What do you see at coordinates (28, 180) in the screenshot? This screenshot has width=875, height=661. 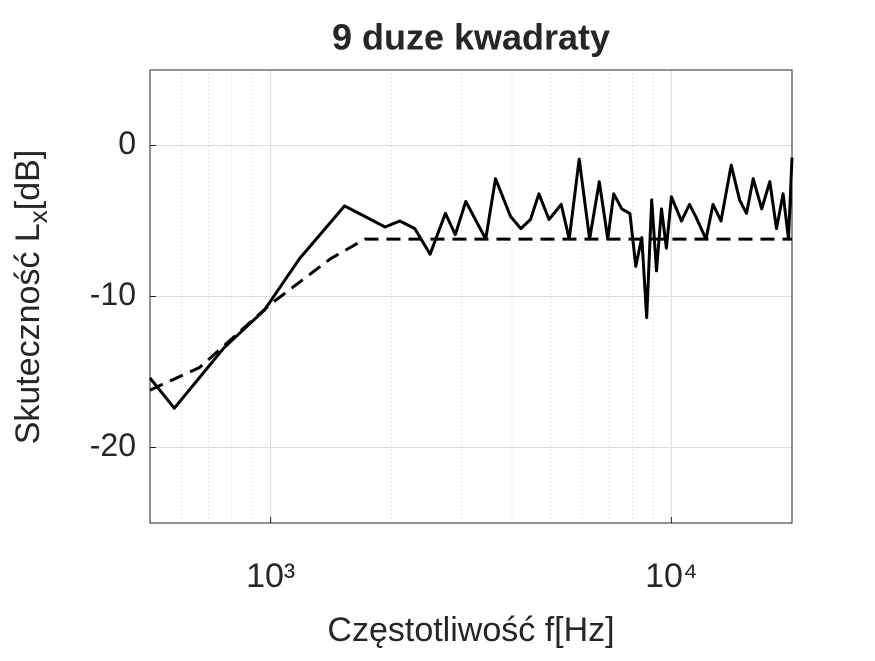 I see `y-label-rest: [dB]` at bounding box center [28, 180].